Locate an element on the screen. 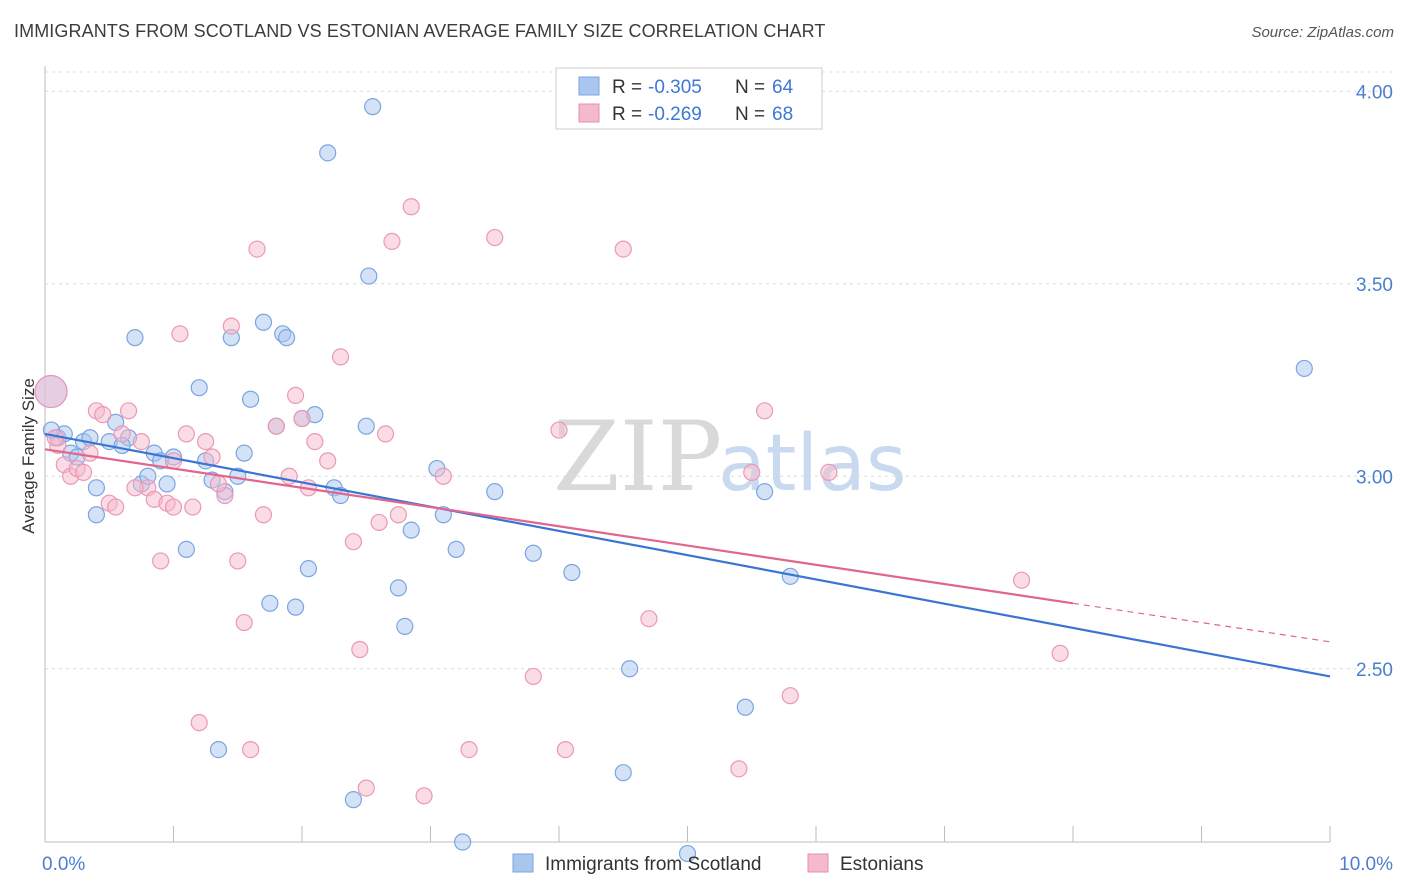  x-tick-labels: 0.0% 10.0% is located at coordinates (717, 864).